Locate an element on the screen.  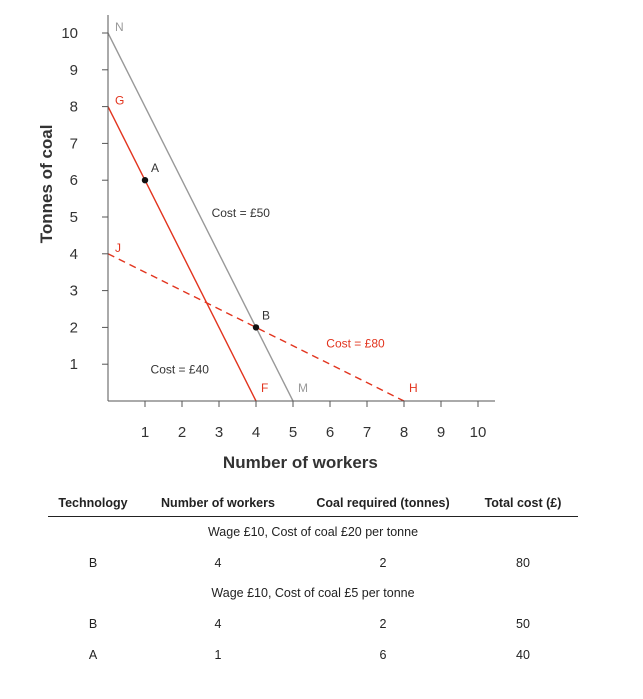
x-tick-label: 1 is located at coordinates (145, 432).